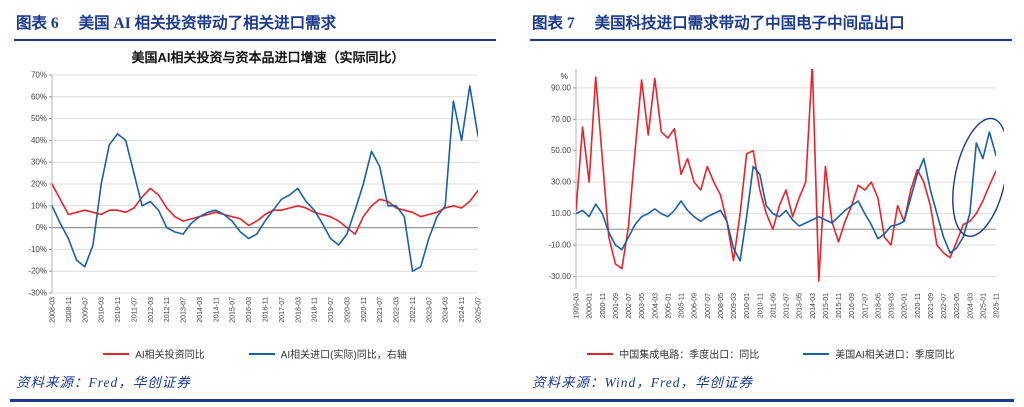 The height and width of the screenshot is (407, 1024). Describe the element at coordinates (559, 245) in the screenshot. I see `svg-text: -10.00` at that location.